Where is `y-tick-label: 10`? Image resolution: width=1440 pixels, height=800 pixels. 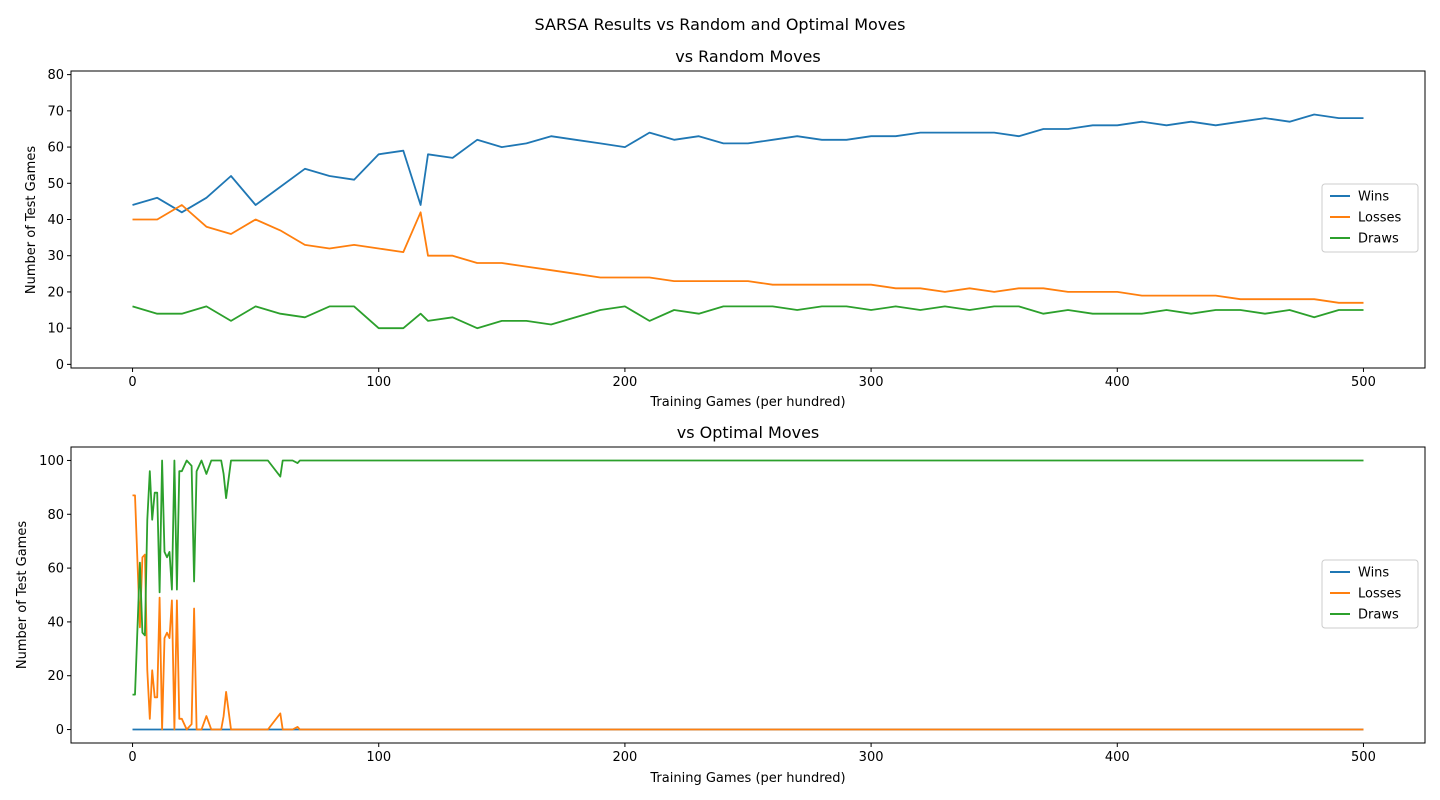
y-tick-label: 10 is located at coordinates (55, 329).